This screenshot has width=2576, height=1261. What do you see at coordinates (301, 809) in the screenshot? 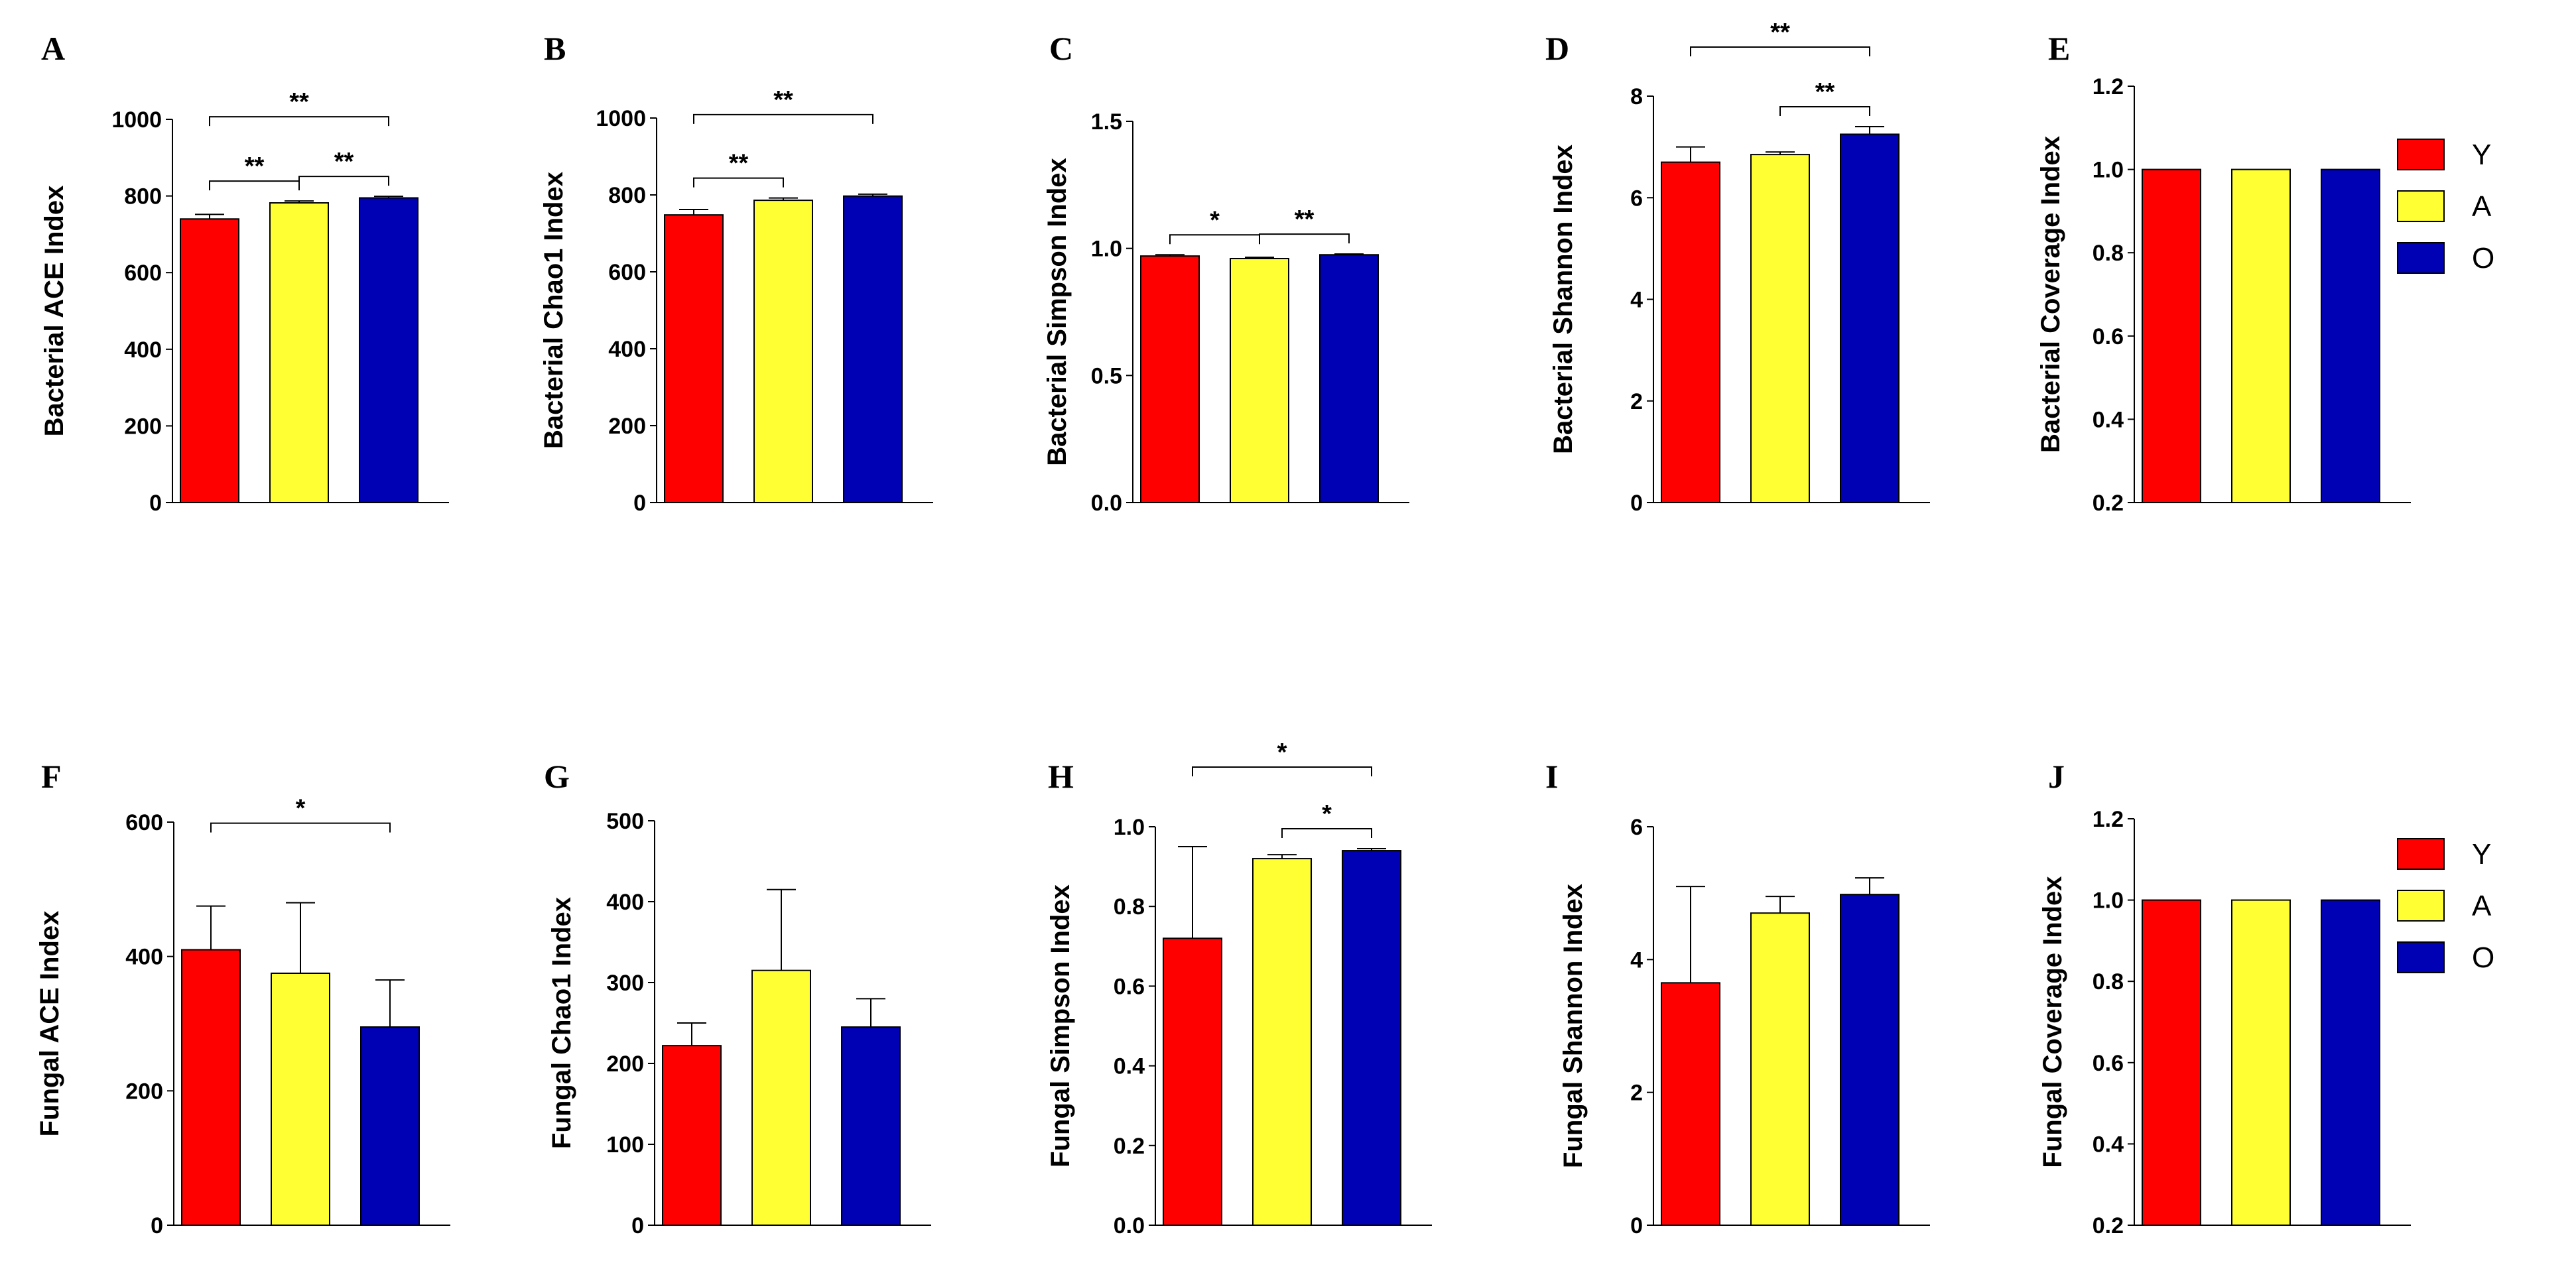
I see `panel-f-sig-label: *` at bounding box center [301, 809].